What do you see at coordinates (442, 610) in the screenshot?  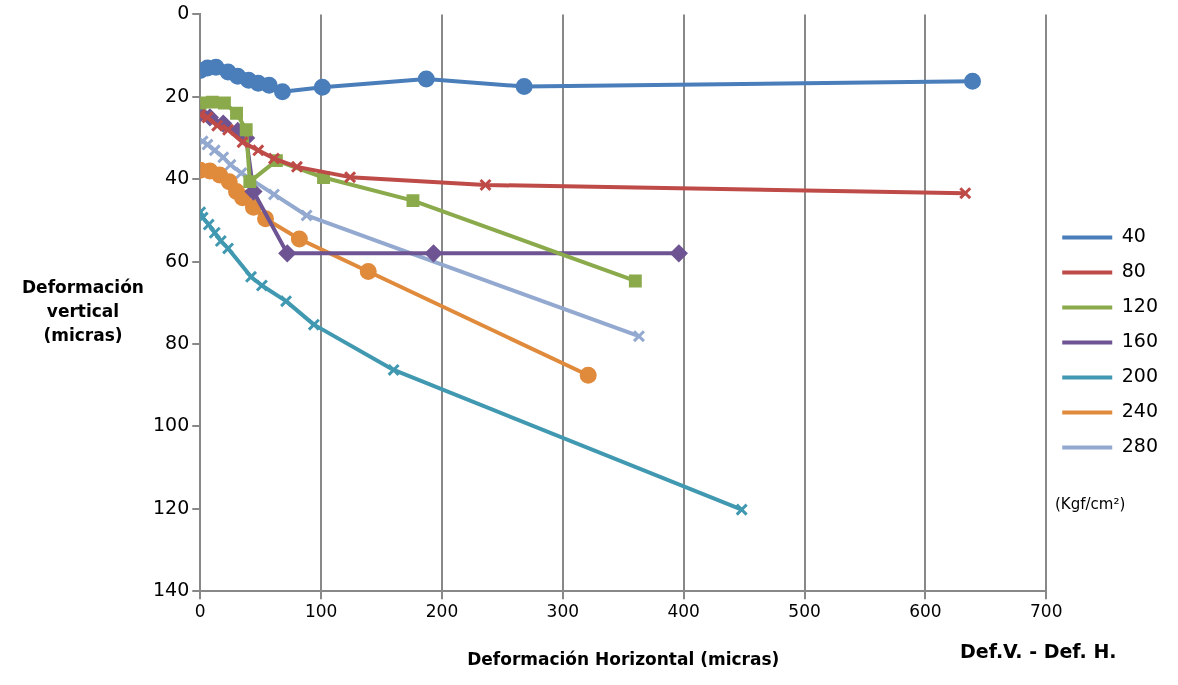 I see `x-tick-label: 200` at bounding box center [442, 610].